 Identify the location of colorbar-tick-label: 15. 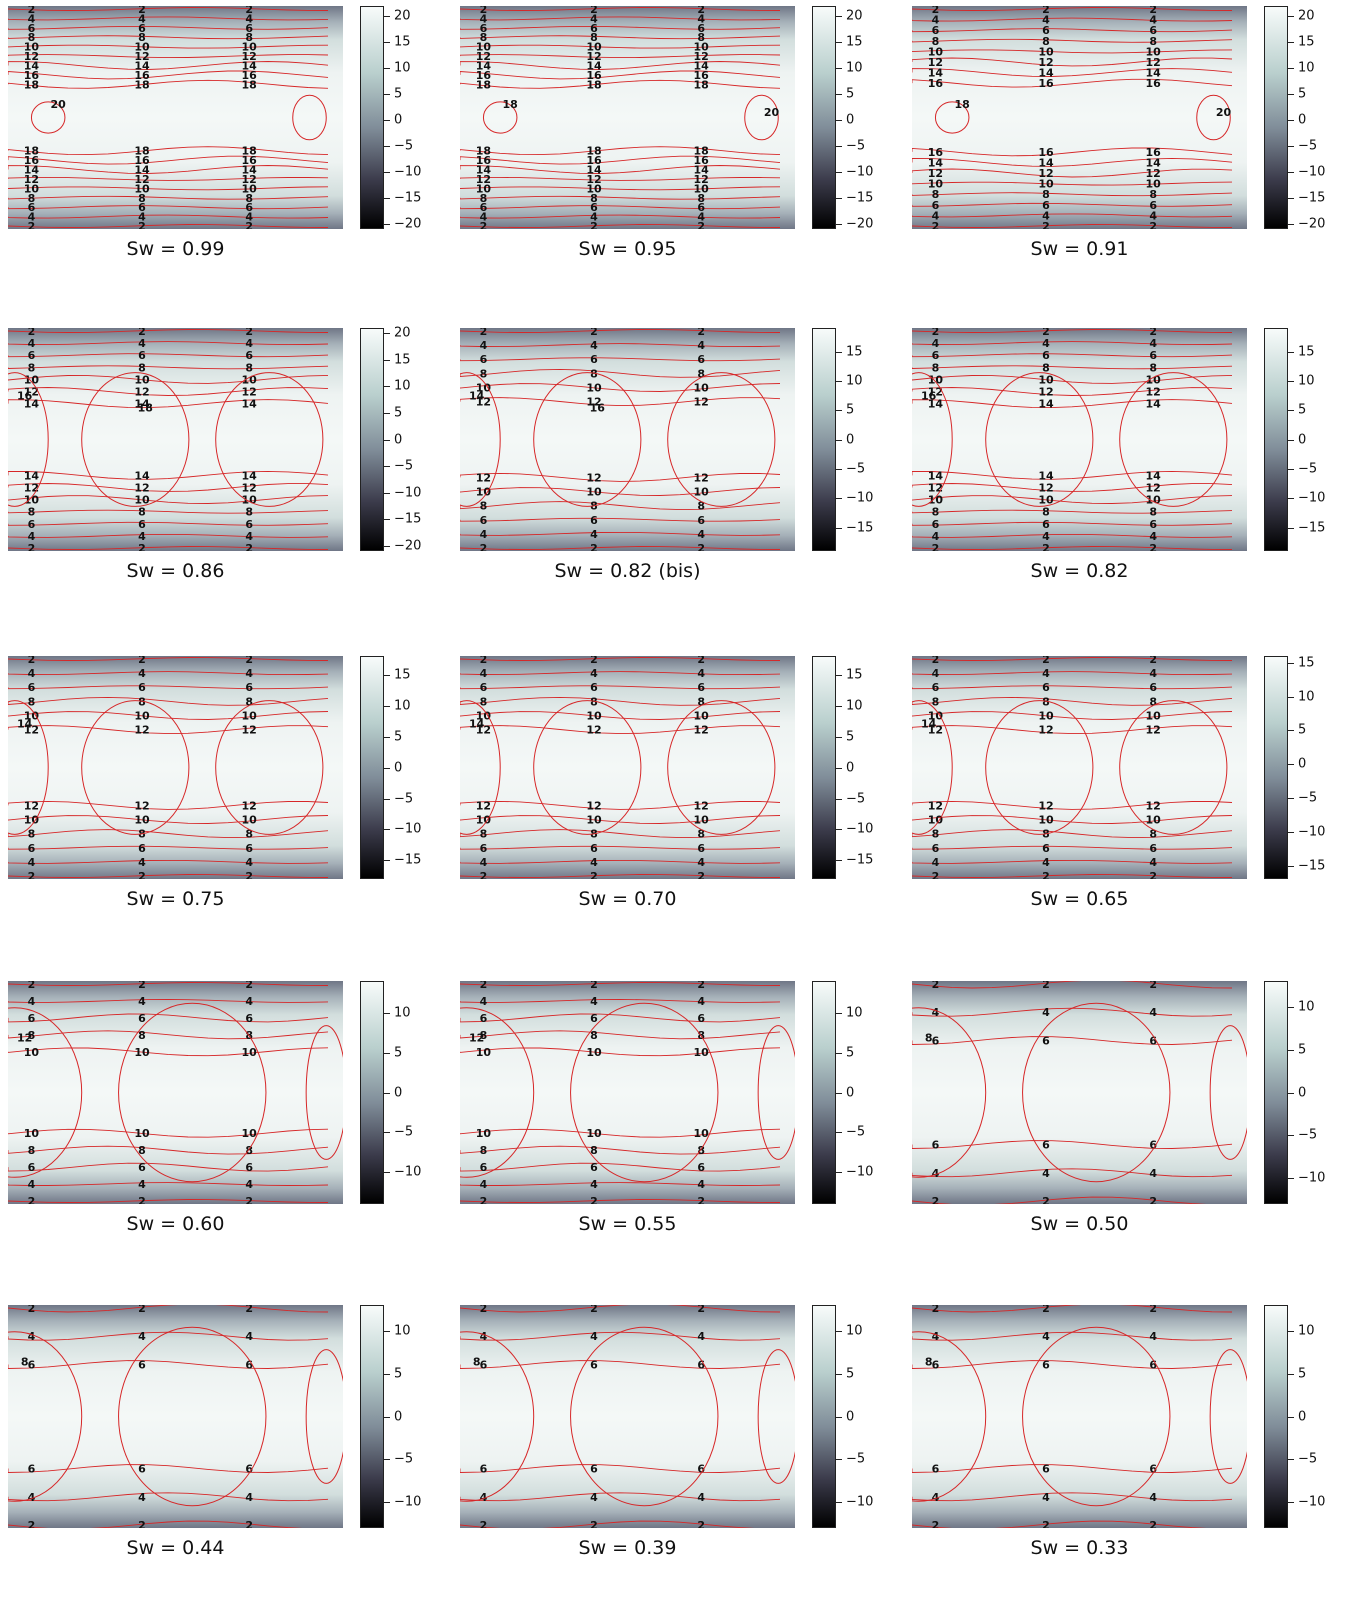
(402, 360).